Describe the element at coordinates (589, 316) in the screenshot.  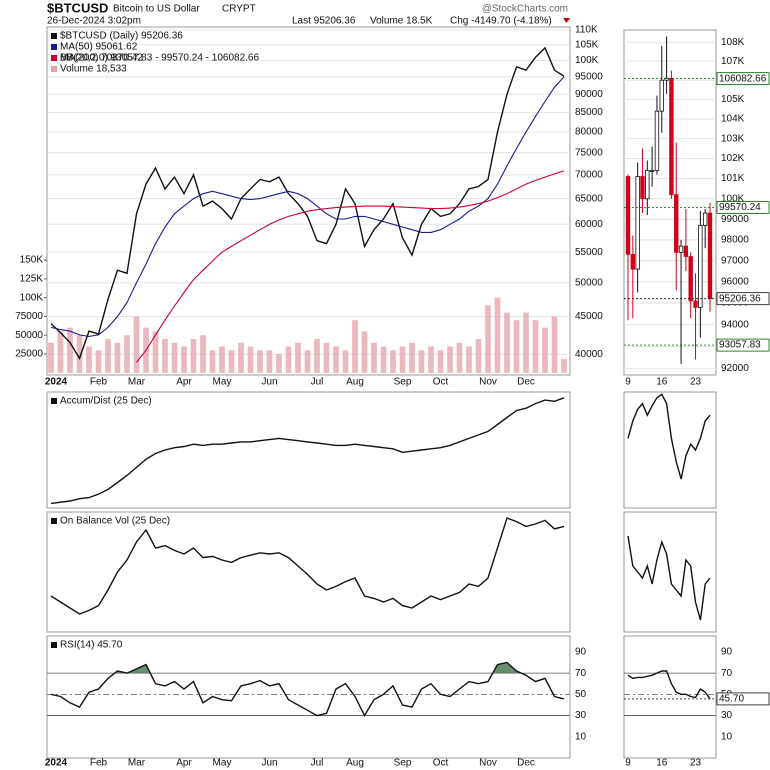
I see `y-tick-label: 45000` at that location.